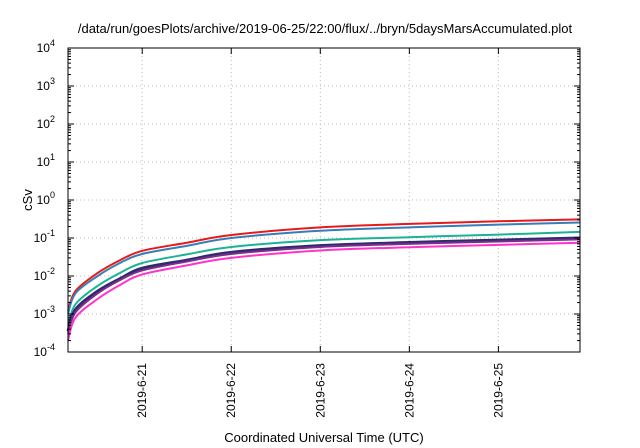 The width and height of the screenshot is (640, 448). I want to click on y-tick-label: 10⁰, so click(46, 198).